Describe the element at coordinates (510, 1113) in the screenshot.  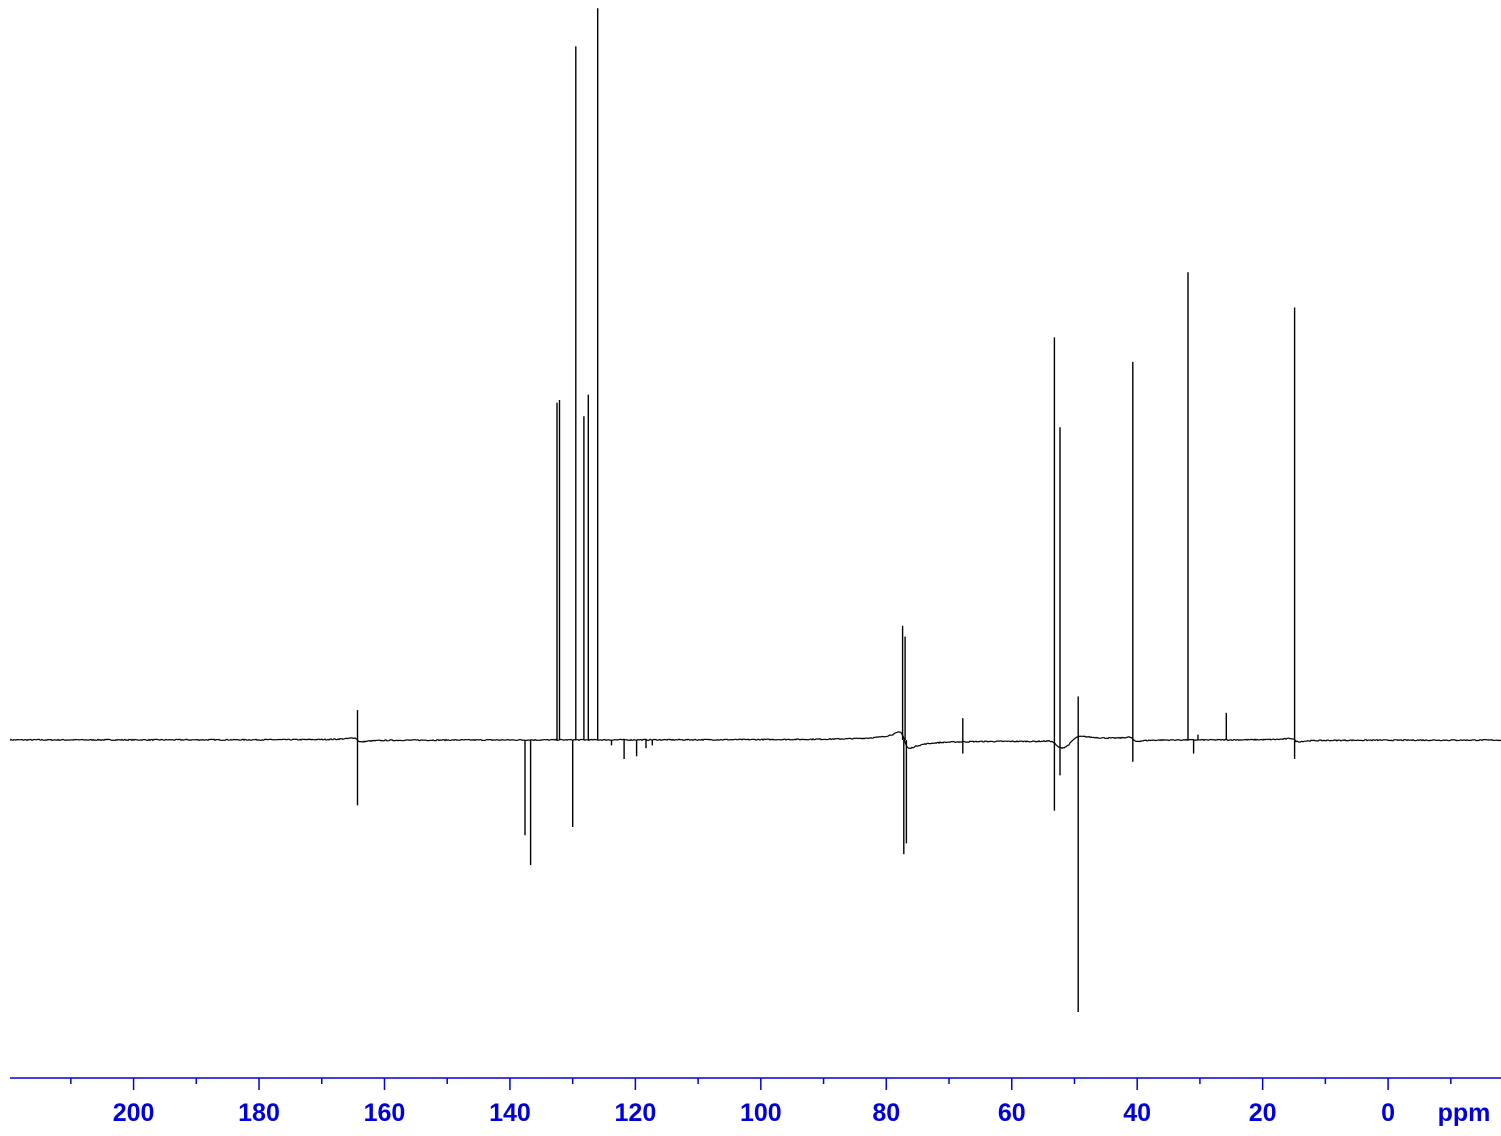
I see `x-tick-label: 140` at that location.